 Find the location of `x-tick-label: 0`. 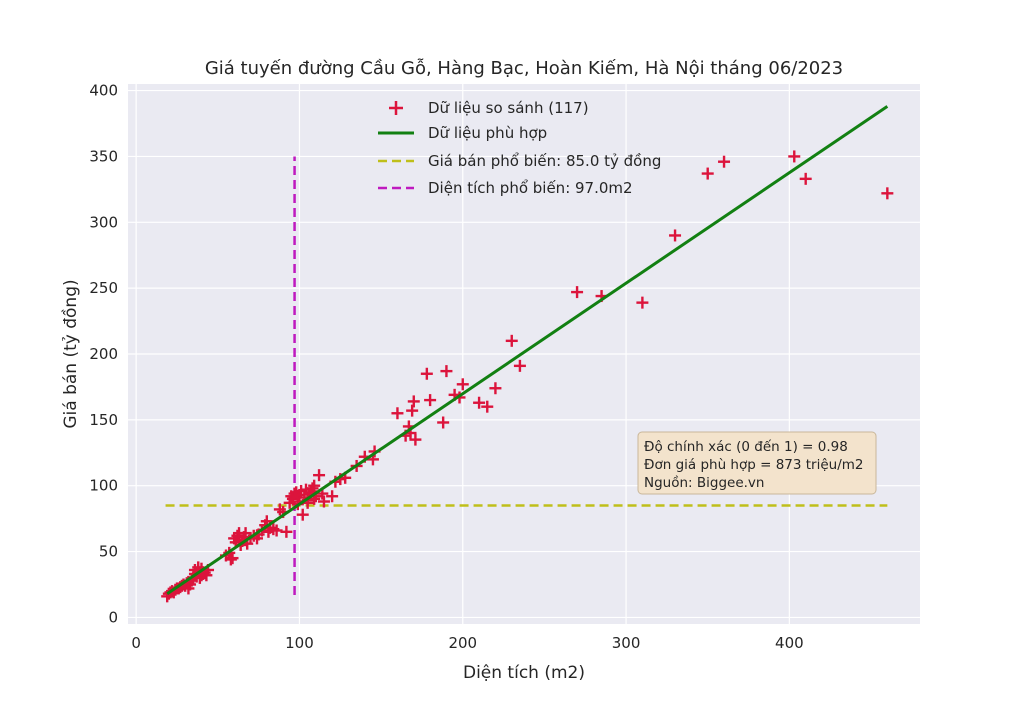

x-tick-label: 0 is located at coordinates (136, 643).